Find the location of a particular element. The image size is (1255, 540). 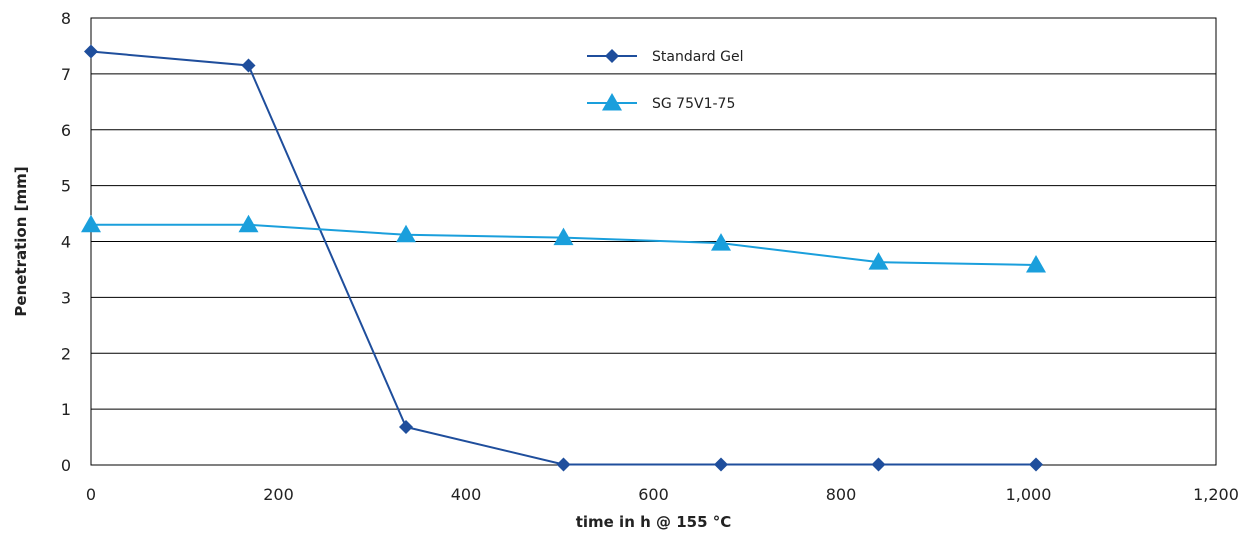

legend-marker-standard-gel is located at coordinates (612, 56).